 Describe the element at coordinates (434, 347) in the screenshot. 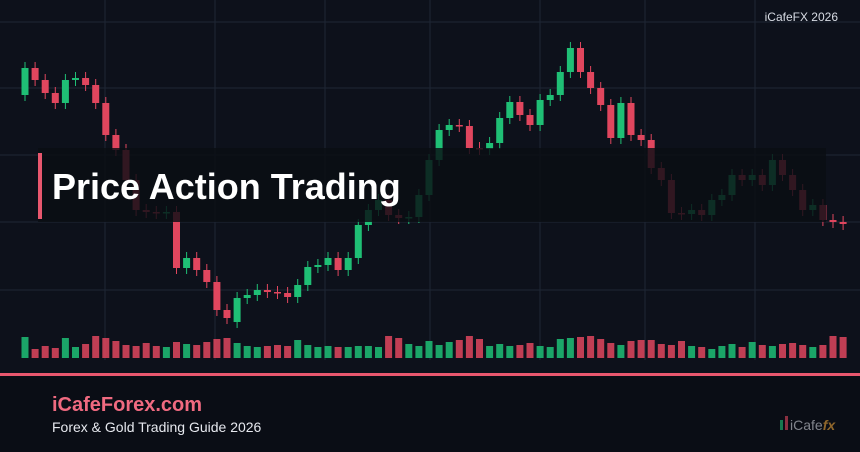

I see `volumes` at that location.